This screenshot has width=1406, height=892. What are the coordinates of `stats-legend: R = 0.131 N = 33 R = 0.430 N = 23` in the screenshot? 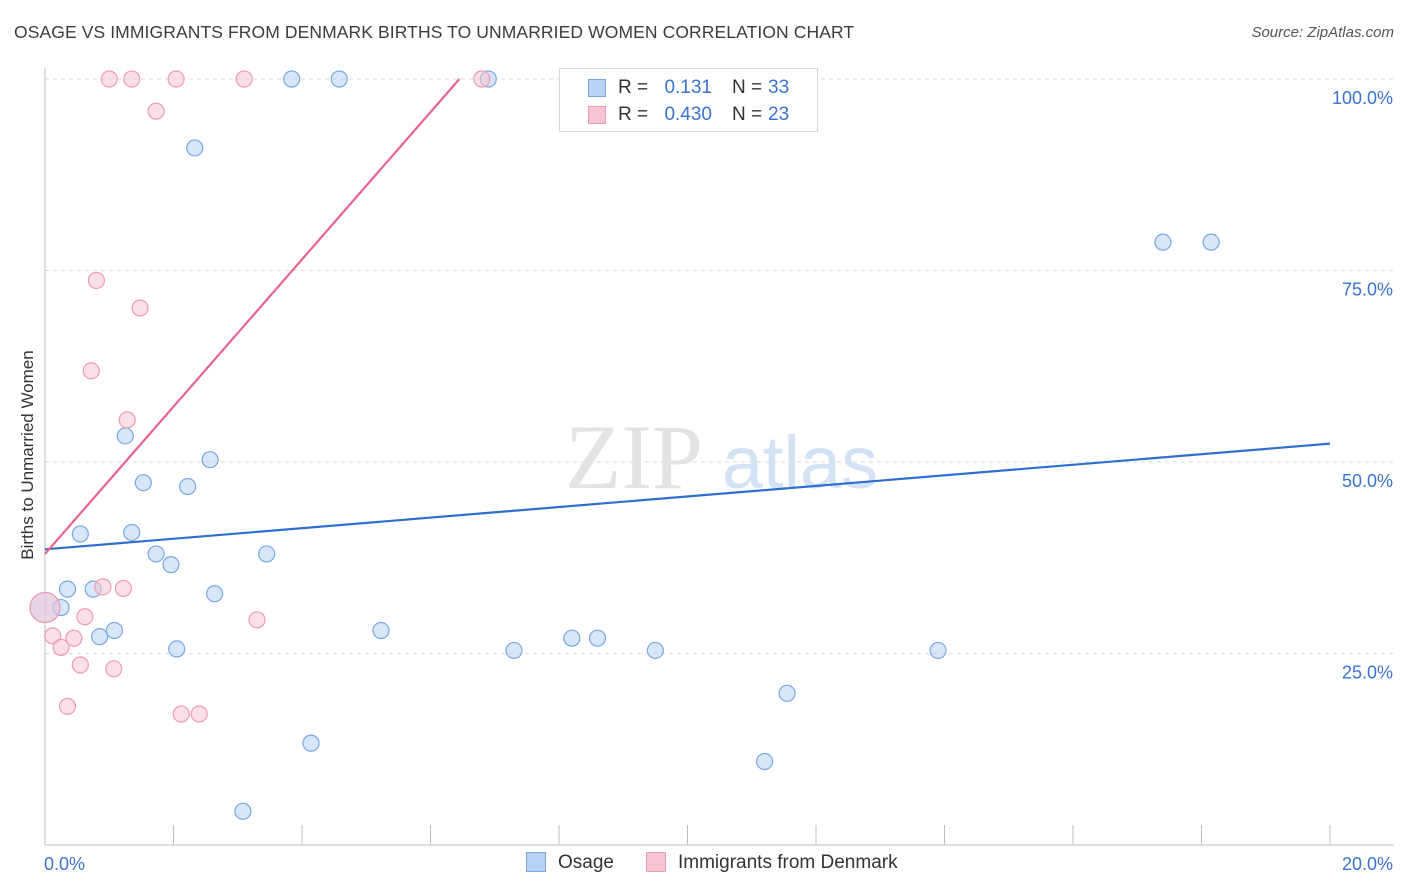 It's located at (688, 100).